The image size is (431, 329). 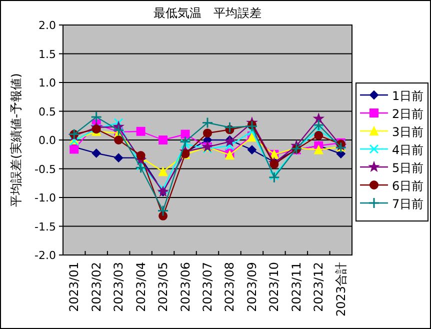 What do you see at coordinates (16, 140) in the screenshot?
I see `y-axis-title: 平均誤差(実績値-予報値)` at bounding box center [16, 140].